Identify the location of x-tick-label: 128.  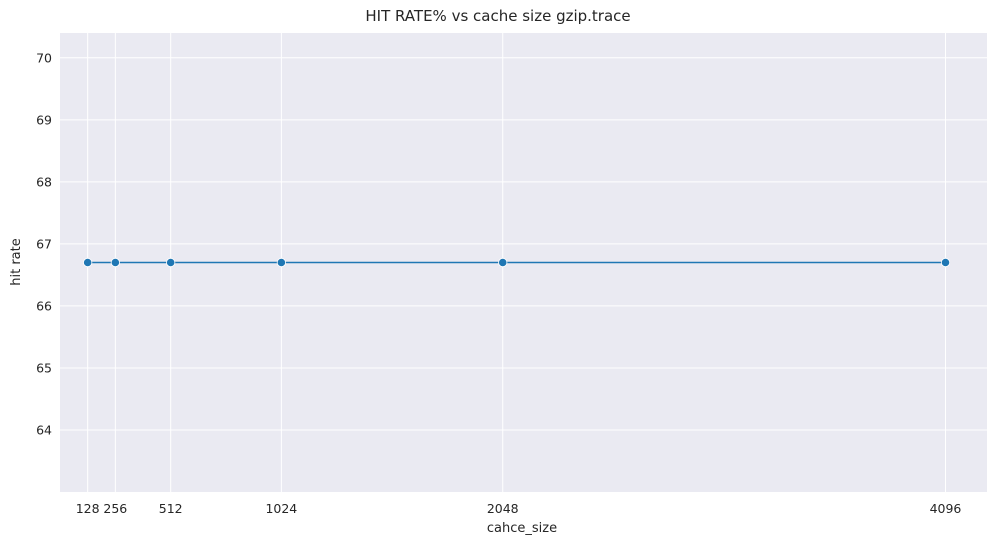
(88, 508).